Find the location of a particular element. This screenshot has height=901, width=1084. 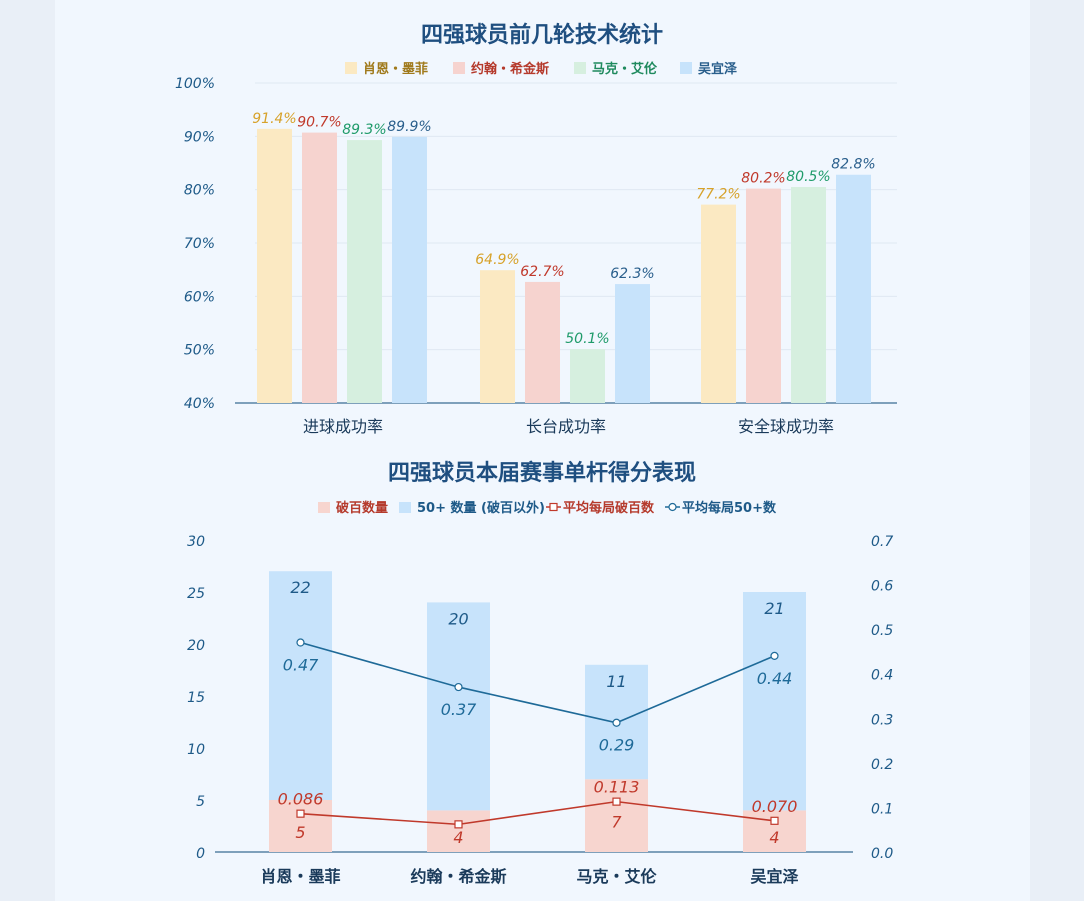

chart2-x-label: 吴宜泽 is located at coordinates (774, 876).